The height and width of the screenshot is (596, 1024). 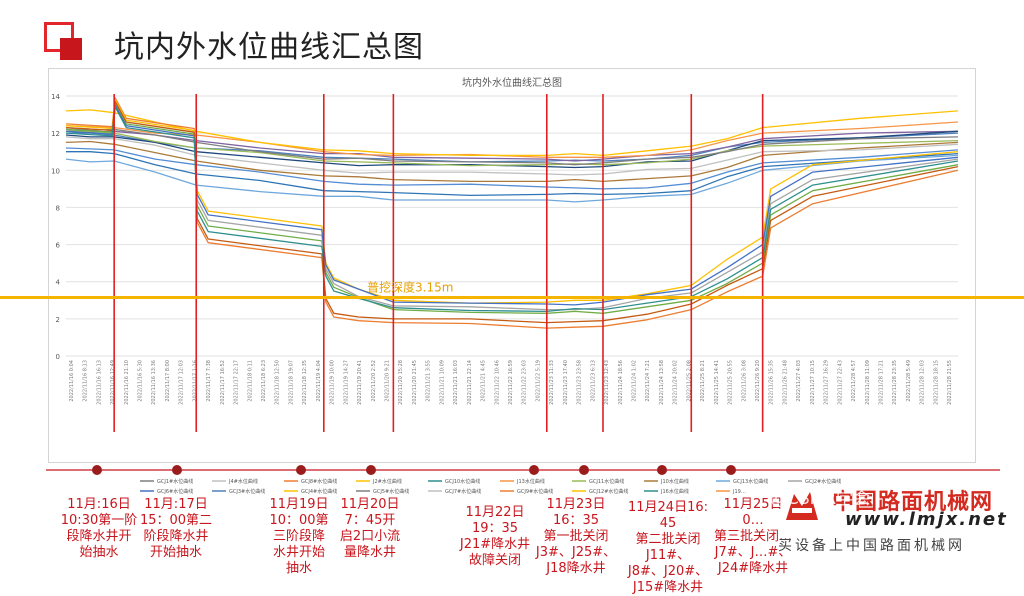 What do you see at coordinates (772, 382) in the screenshot?
I see `x-tick-label: 2022/11/26 15:35` at bounding box center [772, 382].